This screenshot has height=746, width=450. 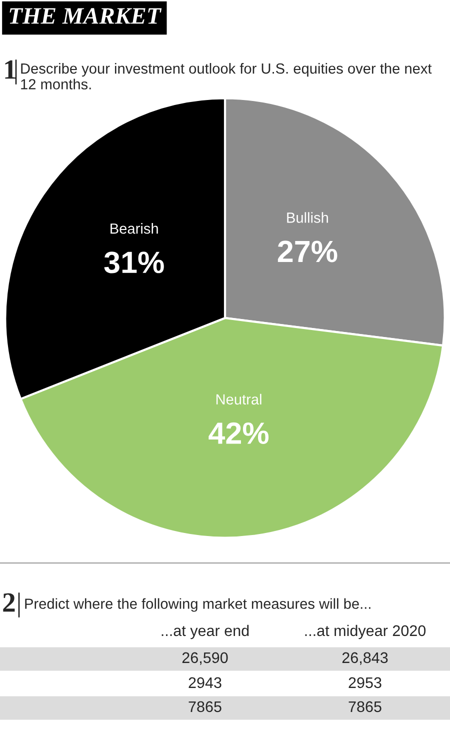 What do you see at coordinates (134, 228) in the screenshot?
I see `slice-label: Bearish` at bounding box center [134, 228].